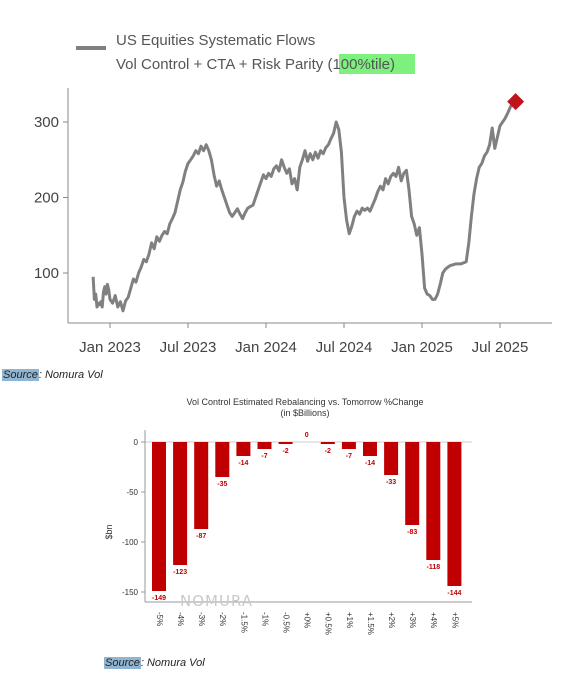 The width and height of the screenshot is (567, 690). Describe the element at coordinates (285, 622) in the screenshot. I see `bar-category-label: -0.5%` at that location.